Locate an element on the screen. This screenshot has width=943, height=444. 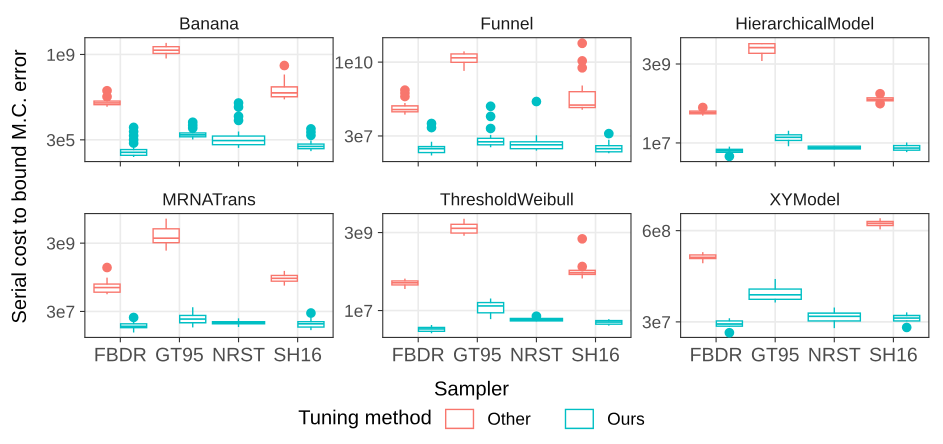
y-axis-title: Serial cost to bound M.C. error is located at coordinates (18, 186).